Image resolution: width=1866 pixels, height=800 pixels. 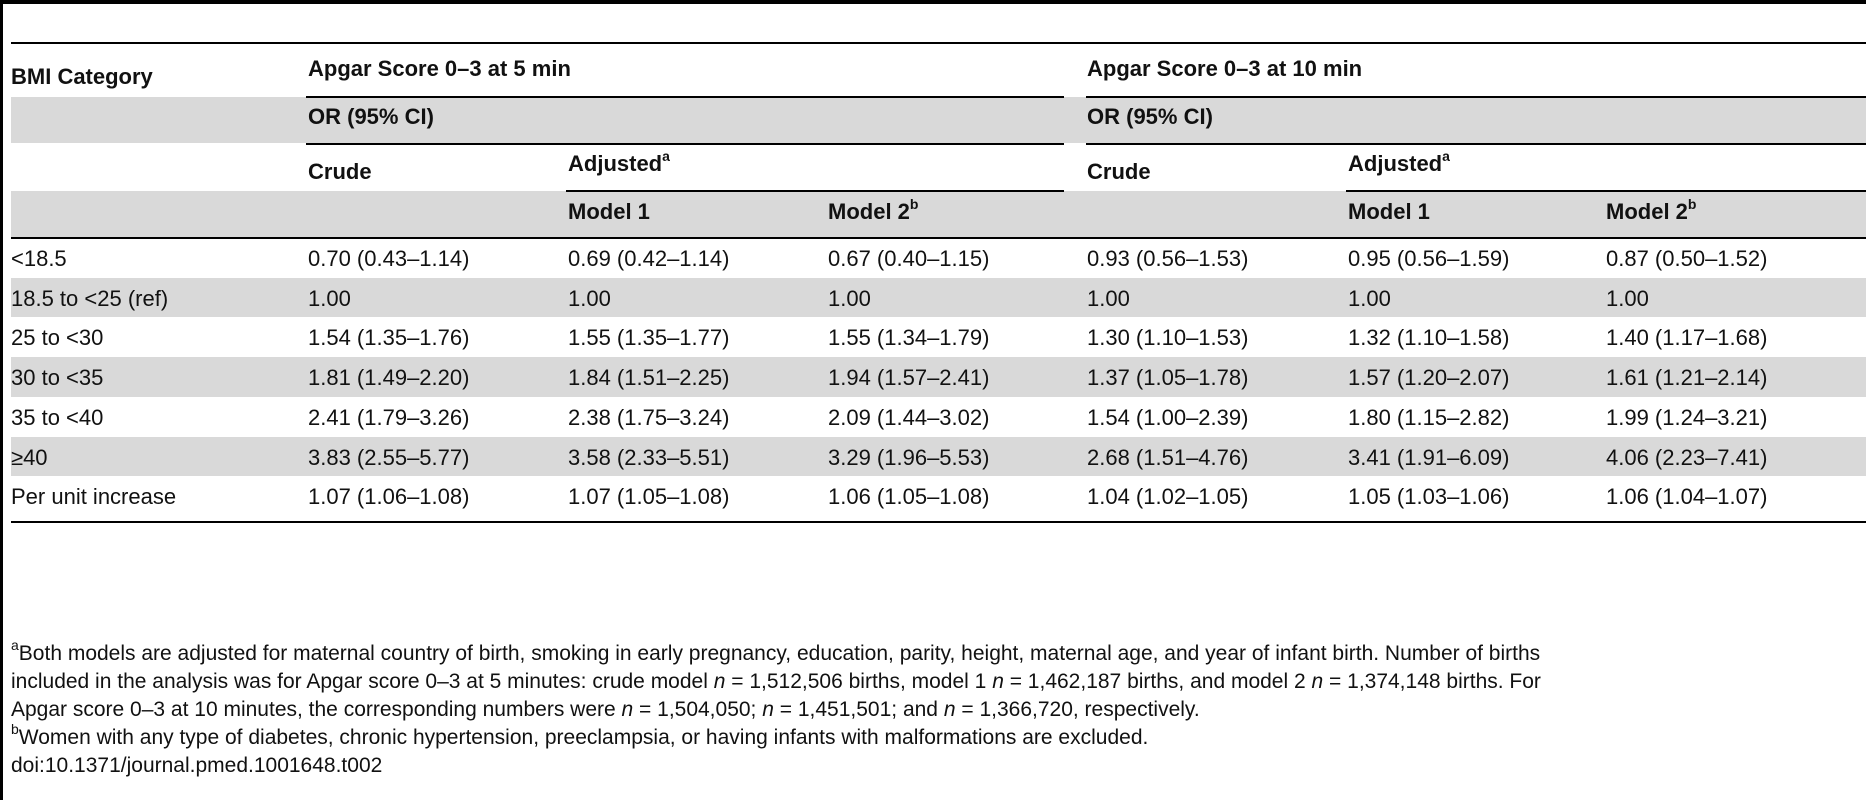 What do you see at coordinates (649, 258) in the screenshot?
I see `table-cell: 0.69 (0.42–1.14)` at bounding box center [649, 258].